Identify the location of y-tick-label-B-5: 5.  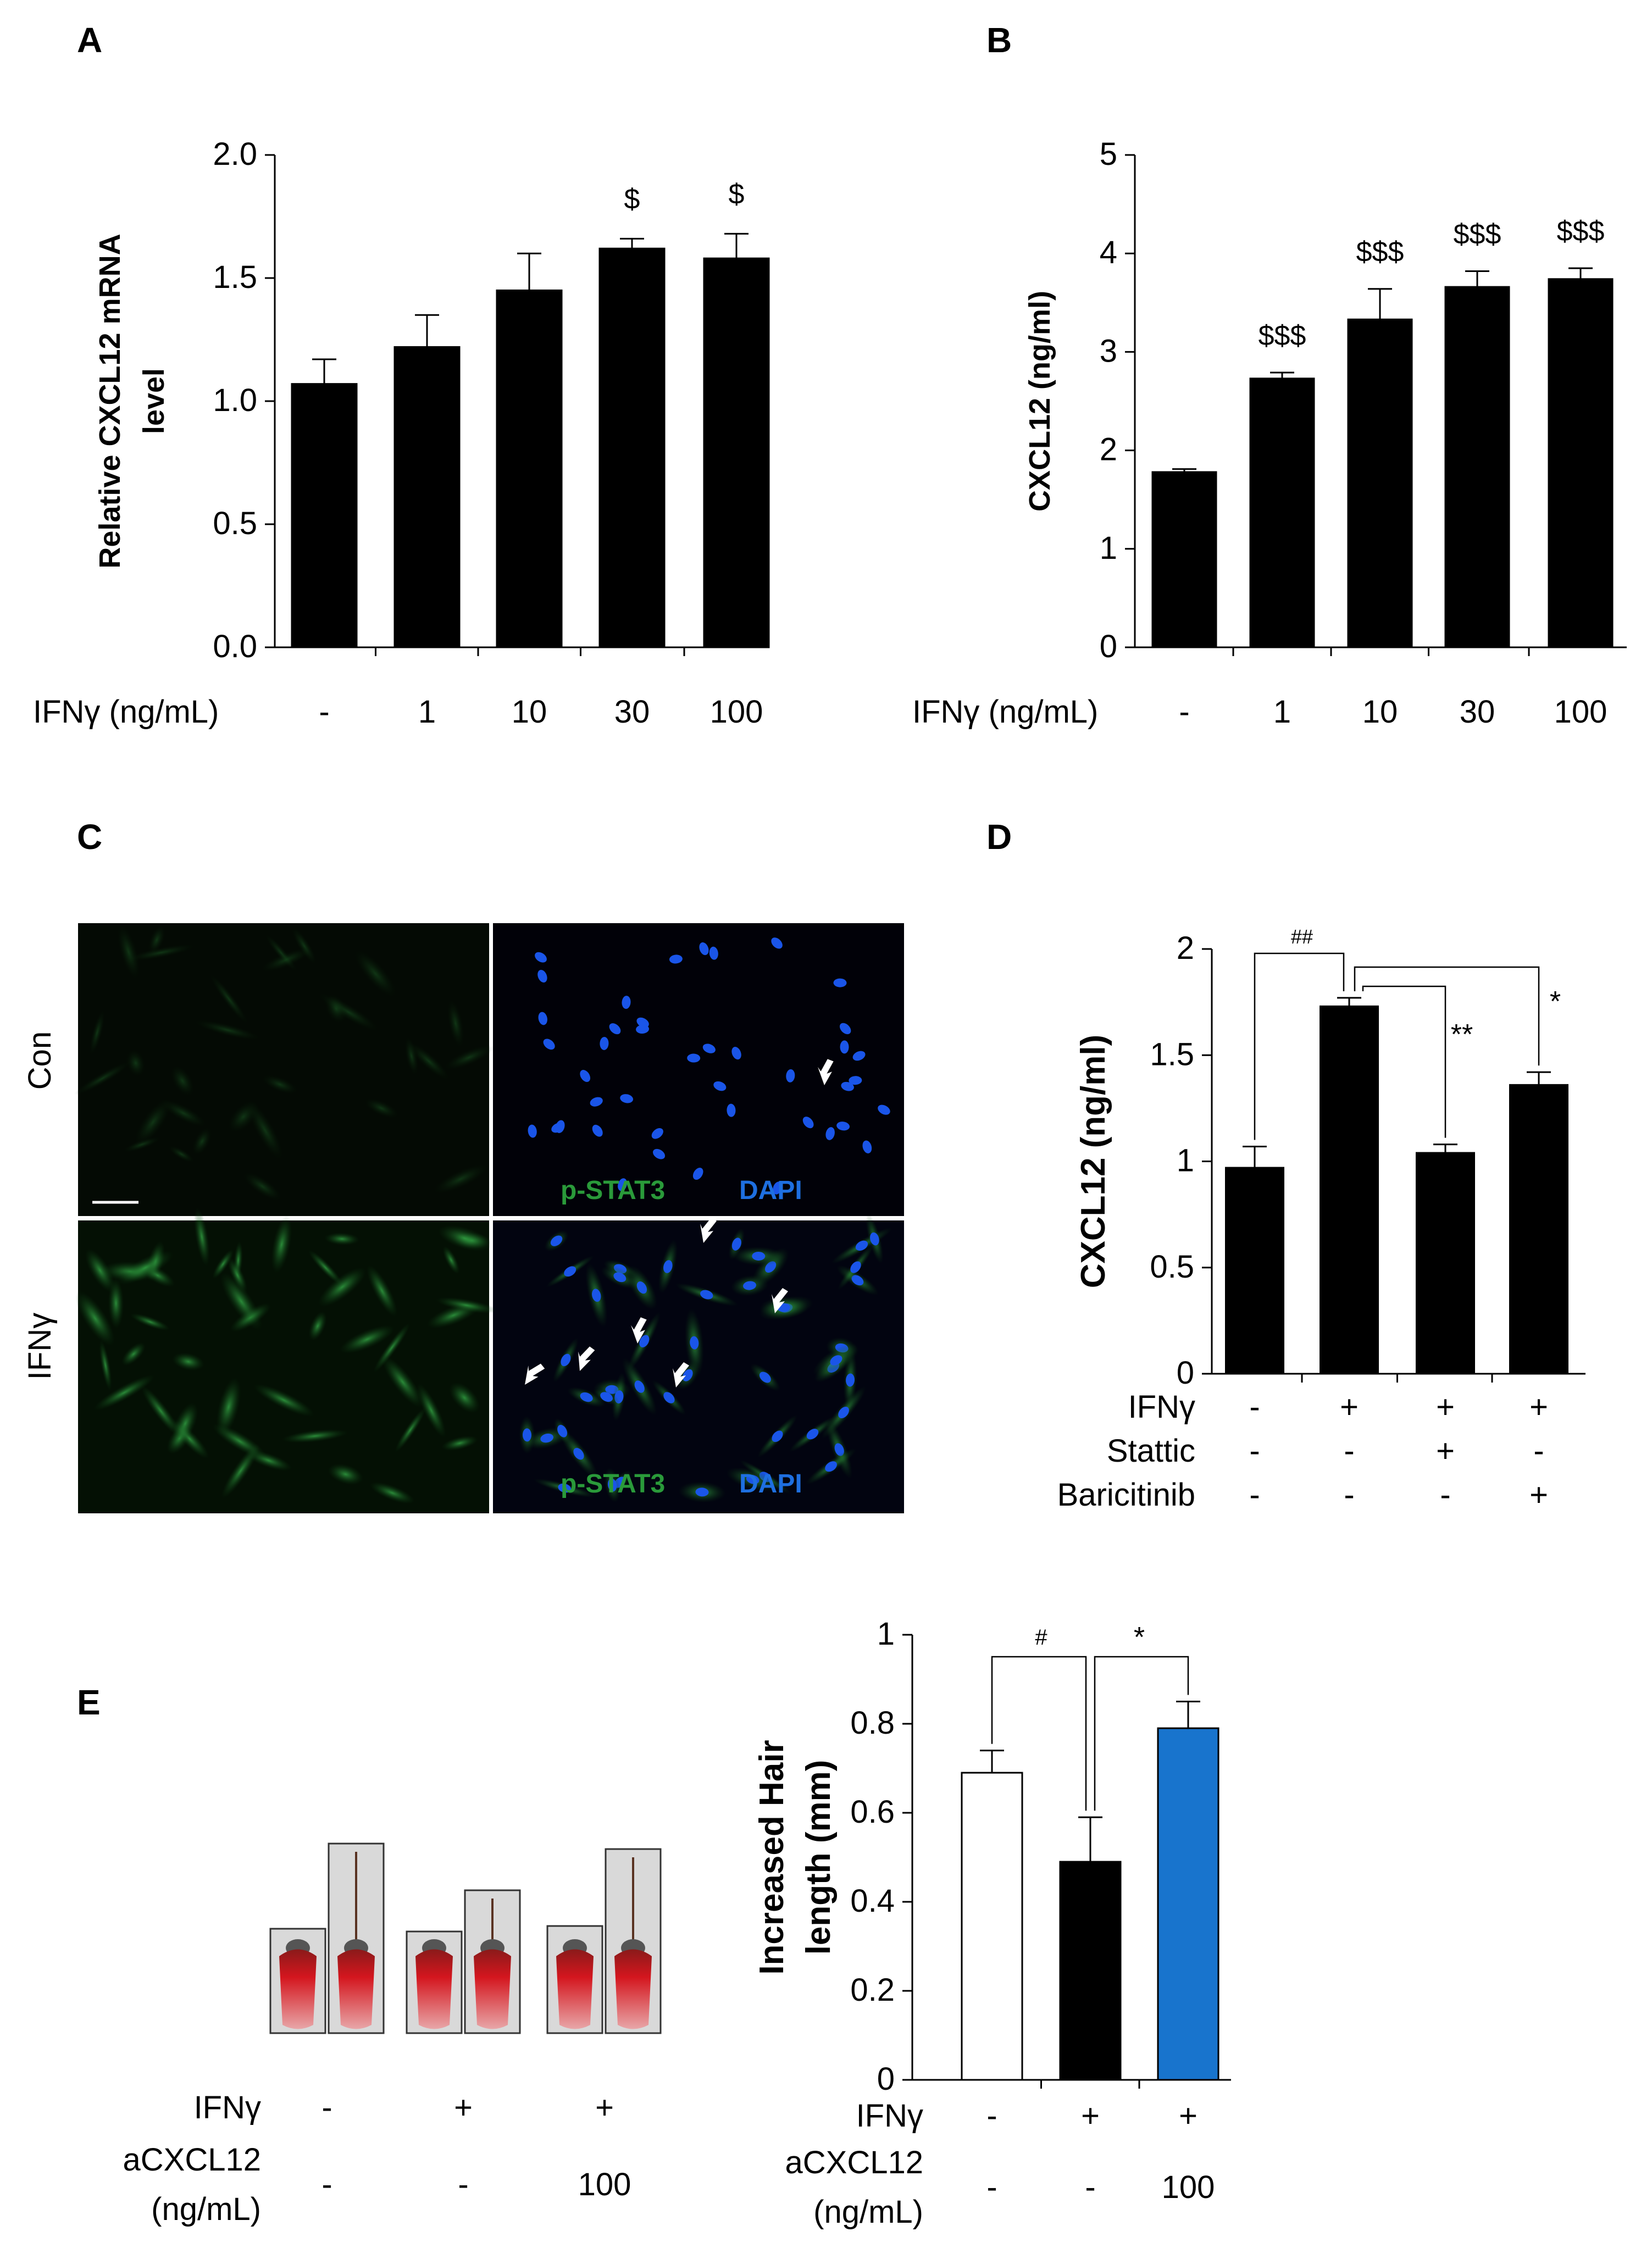
(1108, 154).